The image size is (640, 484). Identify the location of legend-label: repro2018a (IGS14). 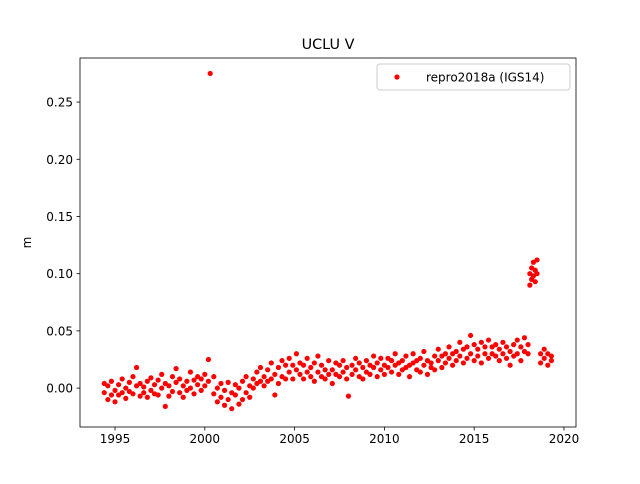
(485, 78).